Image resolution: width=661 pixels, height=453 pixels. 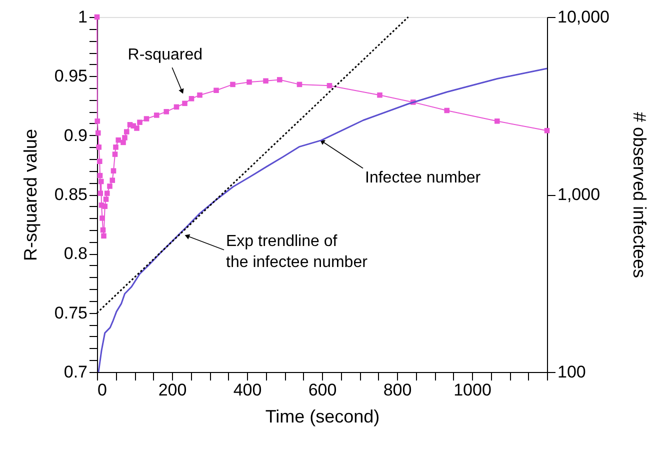 I want to click on x-tick-label: 0, so click(x=102, y=390).